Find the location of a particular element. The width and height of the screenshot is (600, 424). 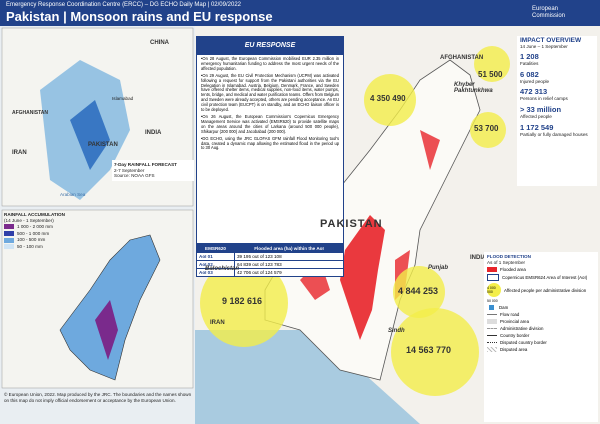

sea is located at coordinates (307, 377).